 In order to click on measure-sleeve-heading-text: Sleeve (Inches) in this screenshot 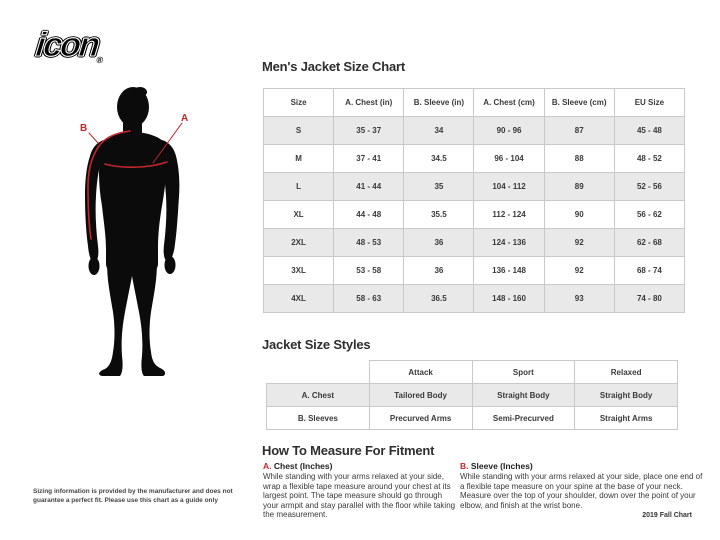, I will do `click(500, 466)`.